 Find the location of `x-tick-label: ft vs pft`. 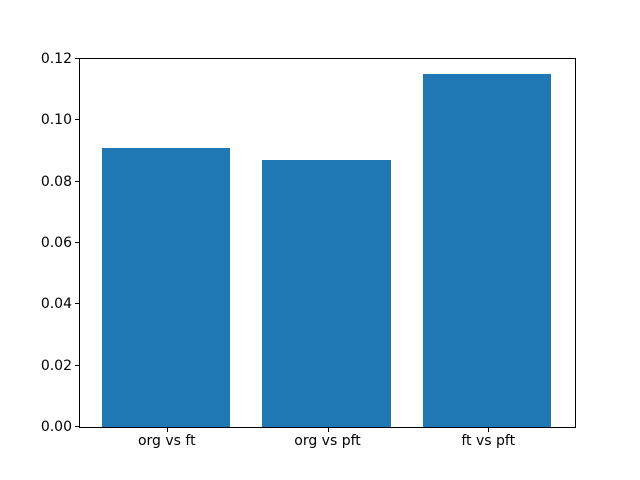

x-tick-label: ft vs pft is located at coordinates (488, 441).